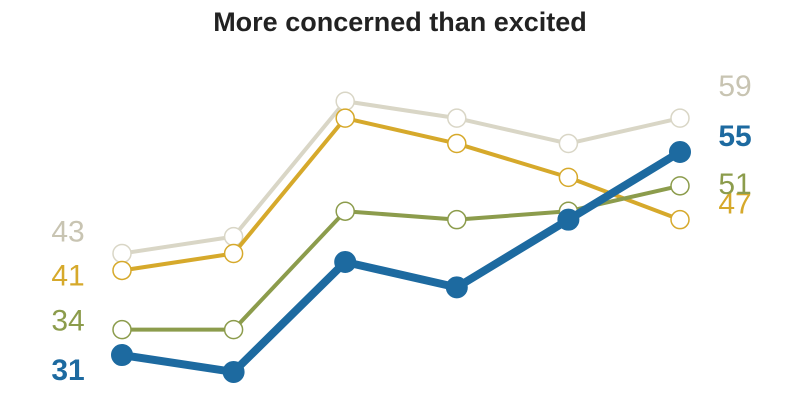 This screenshot has width=800, height=420. I want to click on start-label: 31, so click(67, 370).